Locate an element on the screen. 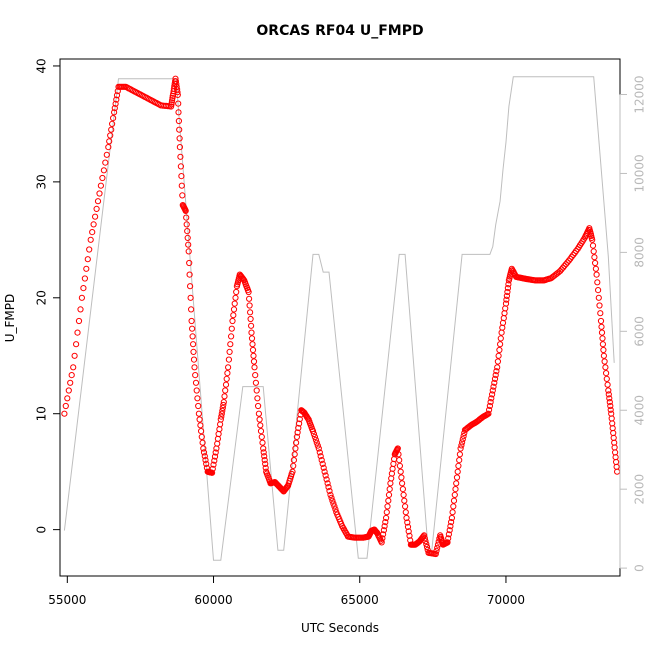 The height and width of the screenshot is (650, 650). y-tick-label: 40 is located at coordinates (42, 65).